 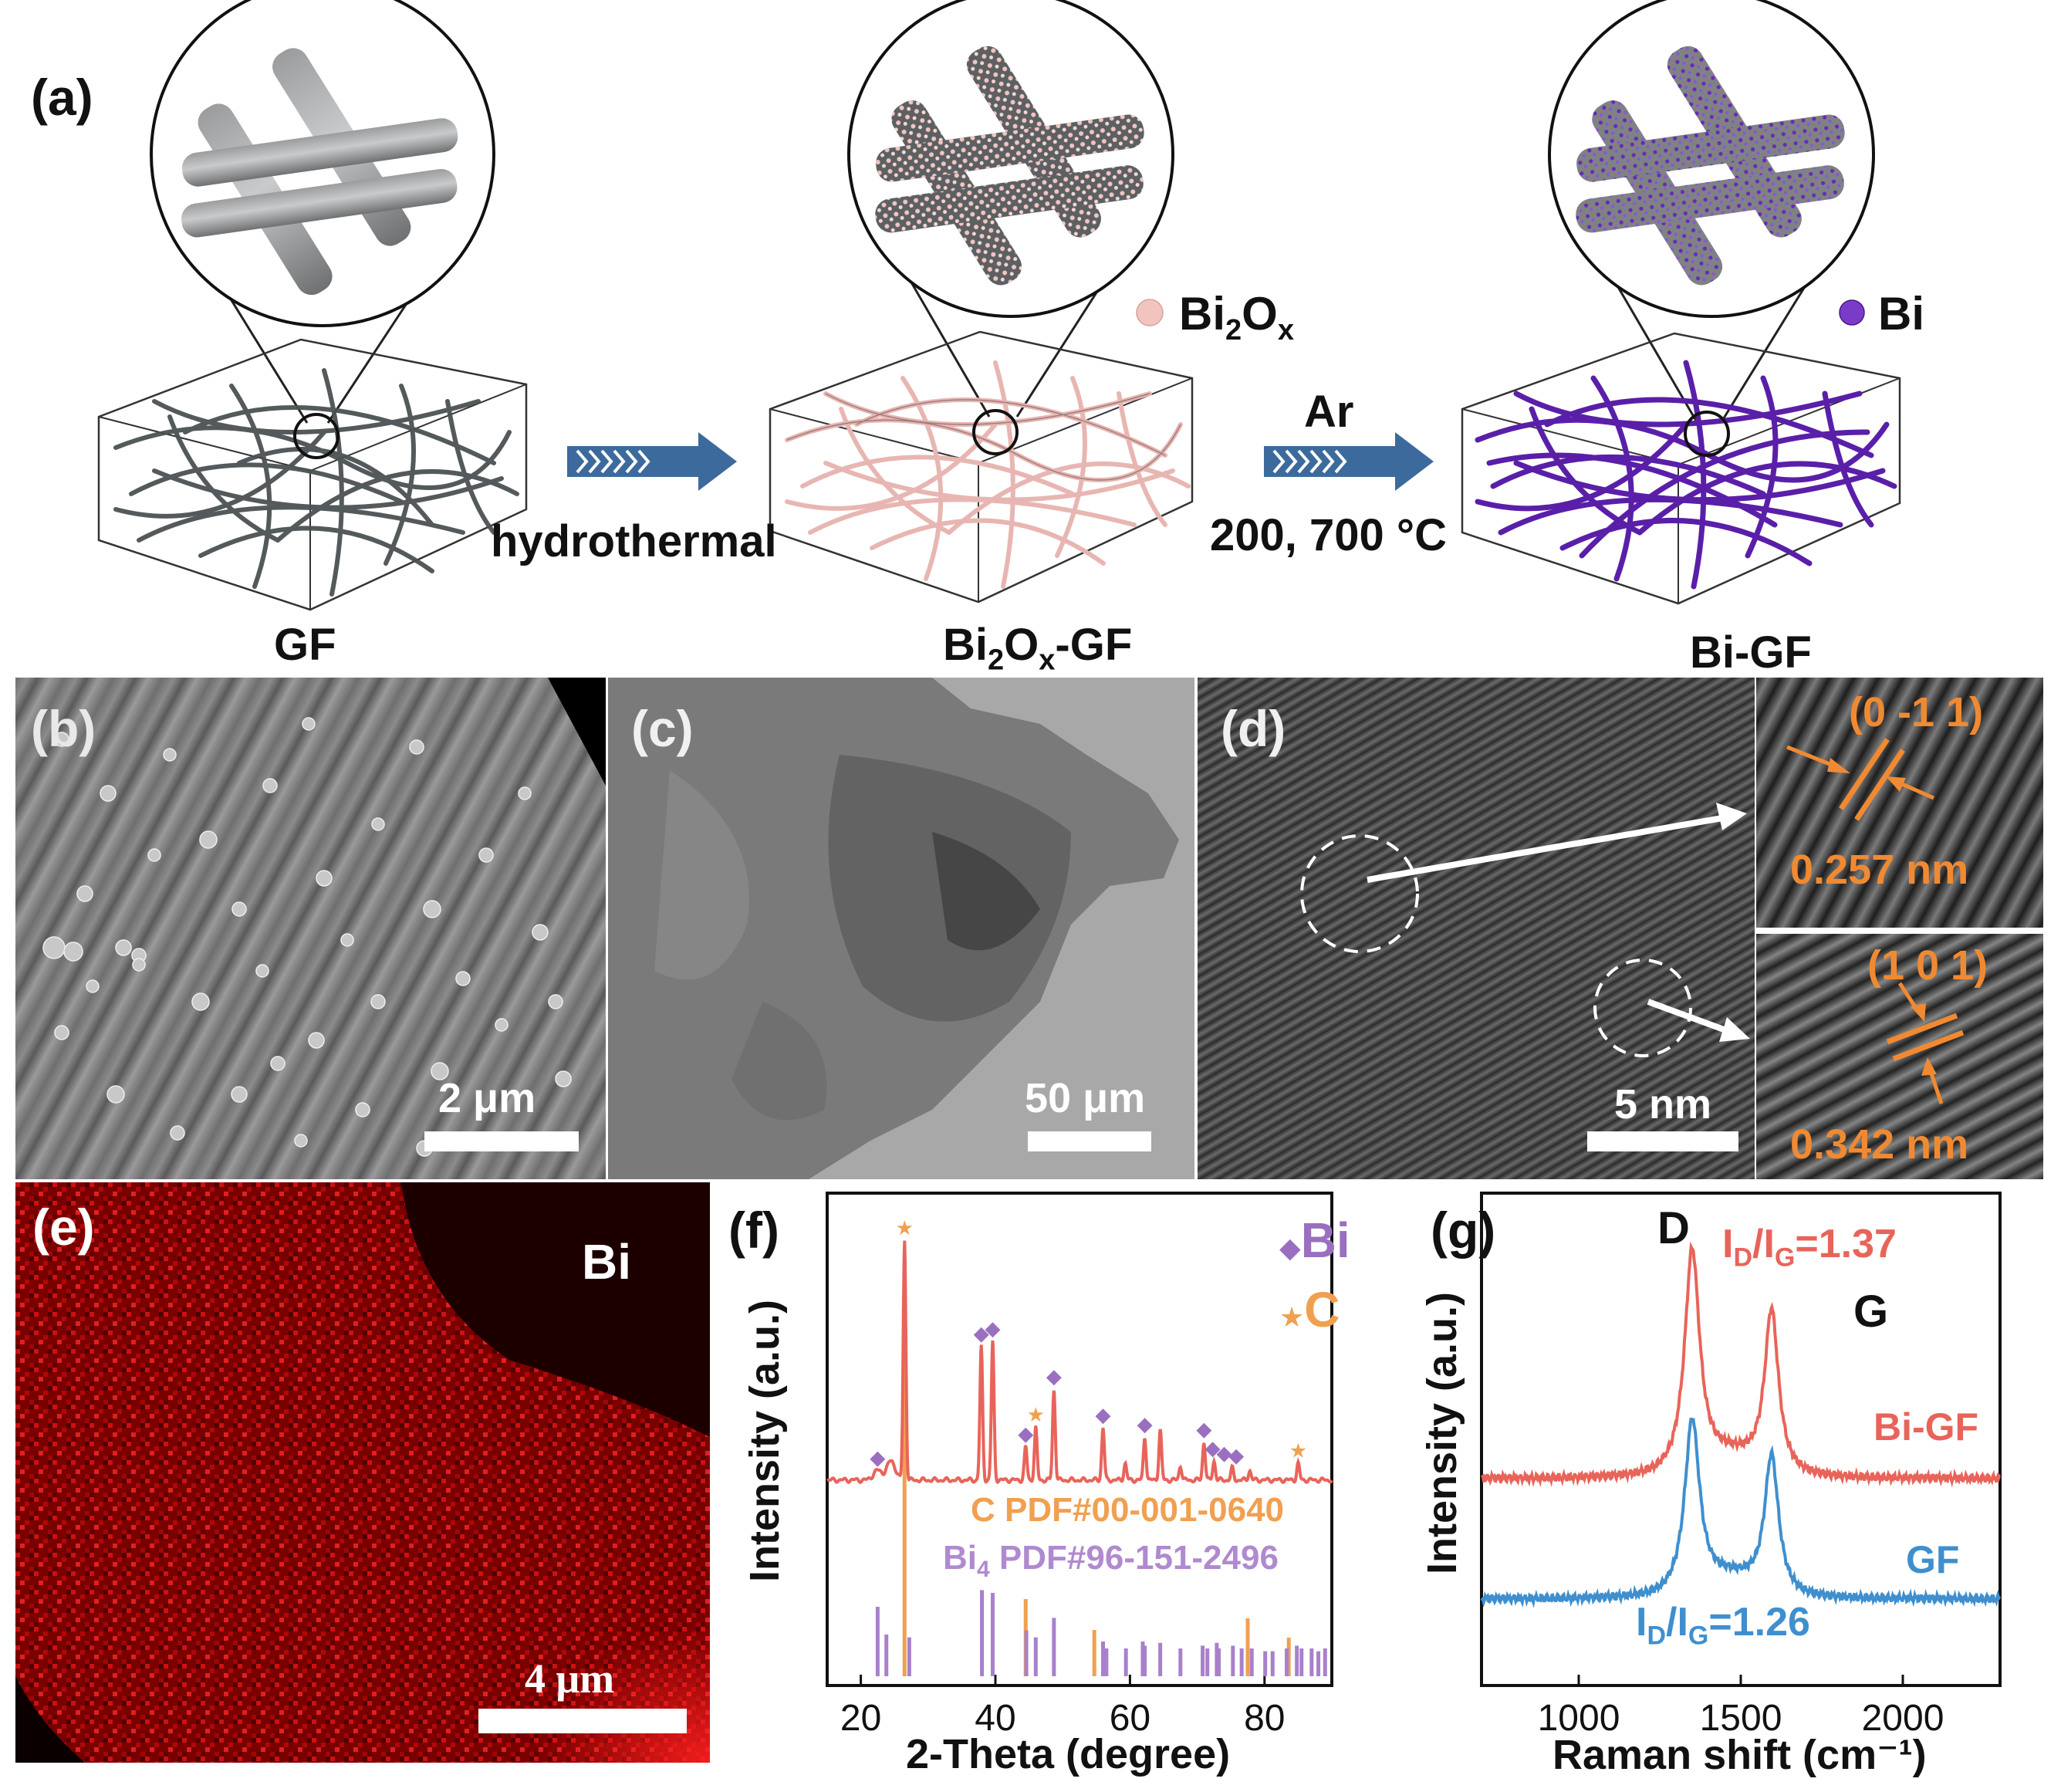 I want to click on raman-ratio-gf: ID/IG=1.26, so click(x=1723, y=1626).